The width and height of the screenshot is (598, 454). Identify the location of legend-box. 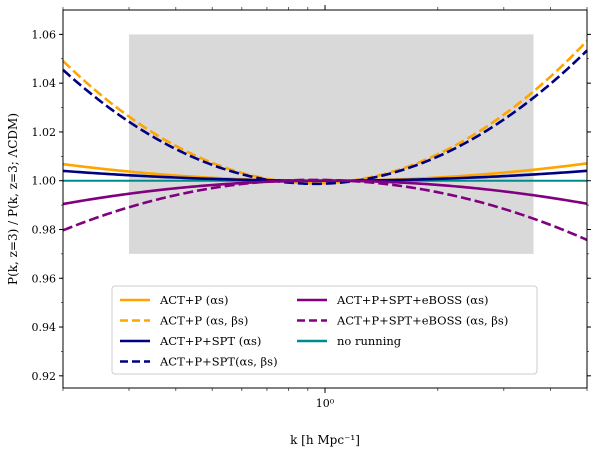
(324, 330).